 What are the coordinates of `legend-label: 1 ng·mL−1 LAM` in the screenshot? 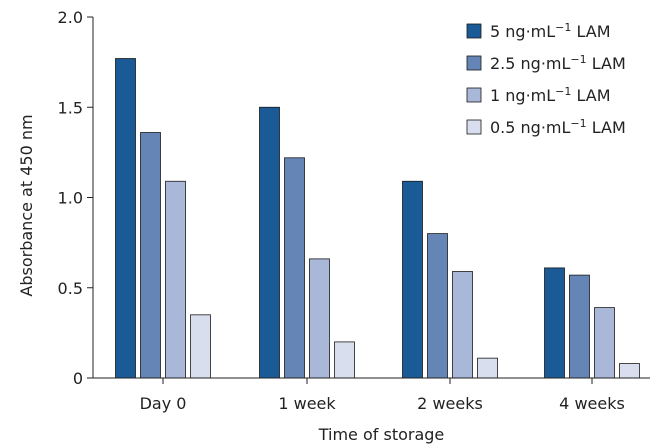 It's located at (550, 95).